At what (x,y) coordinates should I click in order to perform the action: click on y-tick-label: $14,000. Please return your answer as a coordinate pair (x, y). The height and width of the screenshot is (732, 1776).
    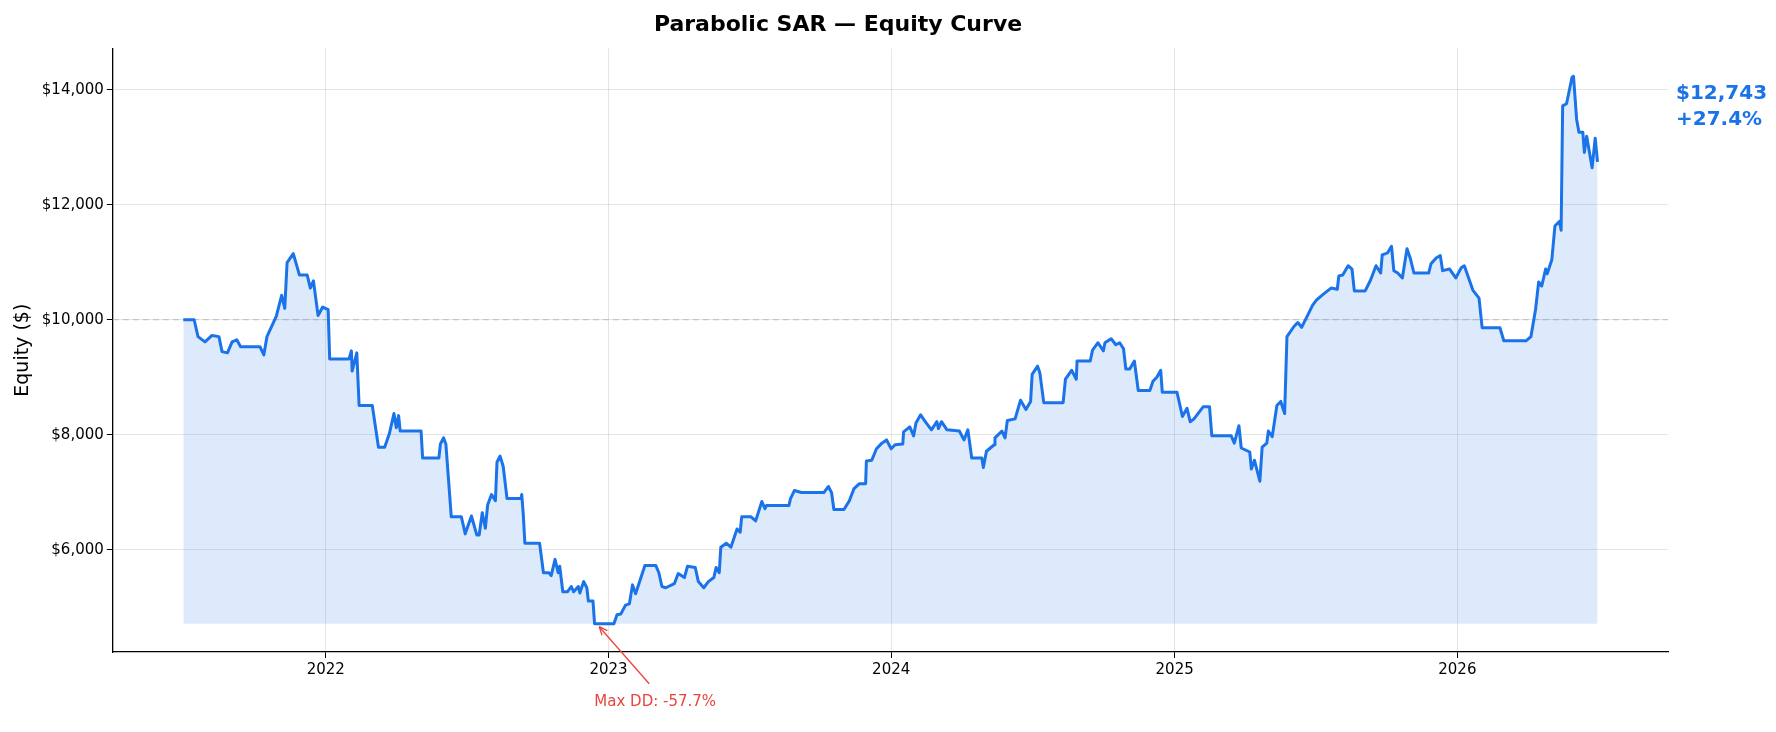
    Looking at the image, I should click on (72, 88).